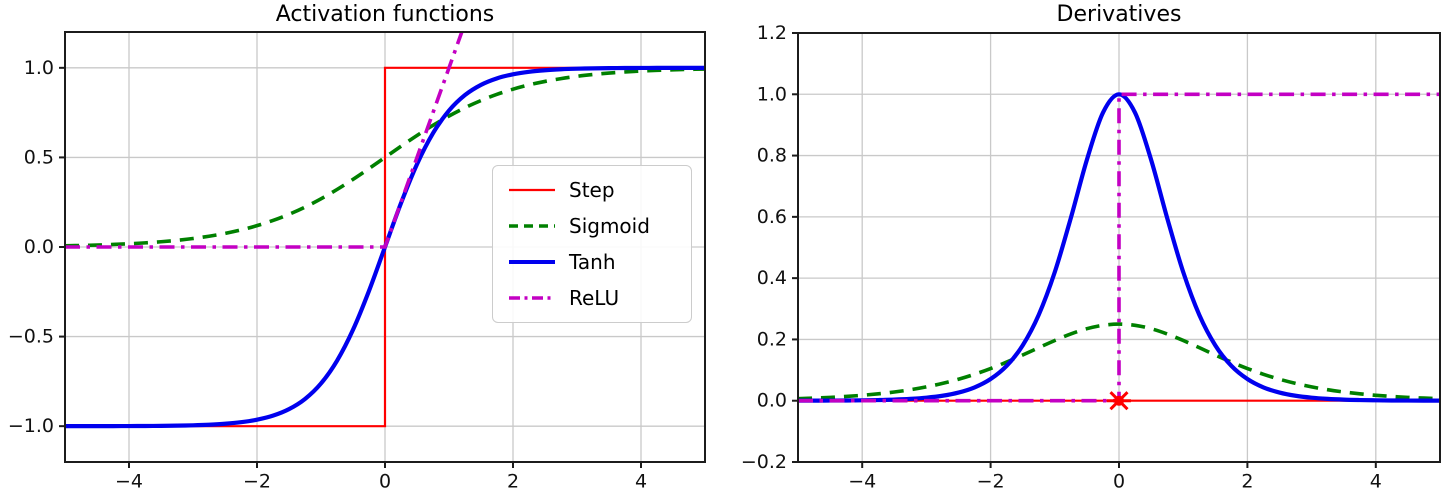 This screenshot has width=1441, height=493. Describe the element at coordinates (772, 33) in the screenshot. I see `y-tick-label: 1.2` at that location.